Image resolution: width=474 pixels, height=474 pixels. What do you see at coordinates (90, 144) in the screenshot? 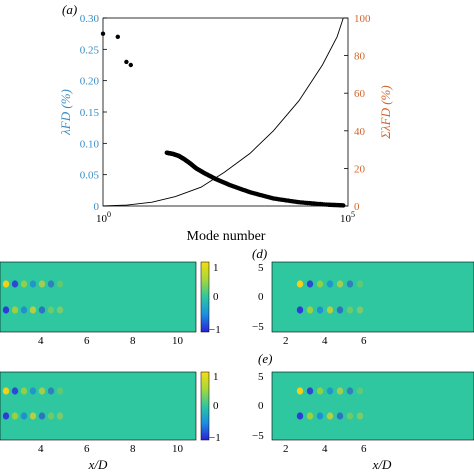
I see `left-tick-label: 0.10` at bounding box center [90, 144].